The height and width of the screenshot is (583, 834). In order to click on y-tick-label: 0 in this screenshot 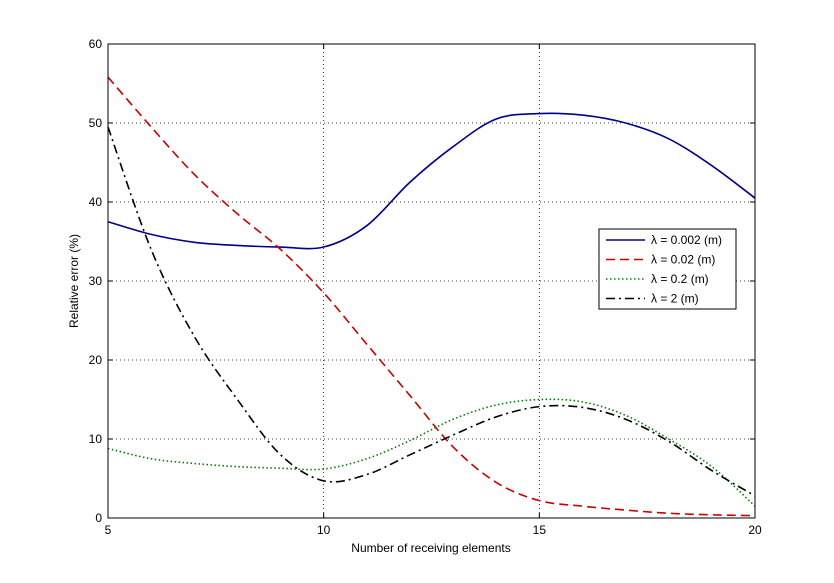, I will do `click(98, 518)`.